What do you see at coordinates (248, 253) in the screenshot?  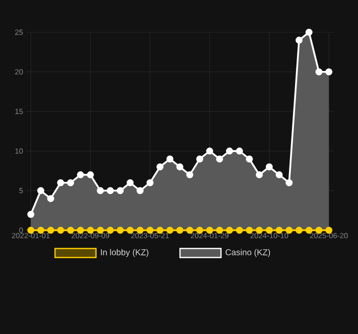 I see `legend-label: Casino (KZ)` at bounding box center [248, 253].